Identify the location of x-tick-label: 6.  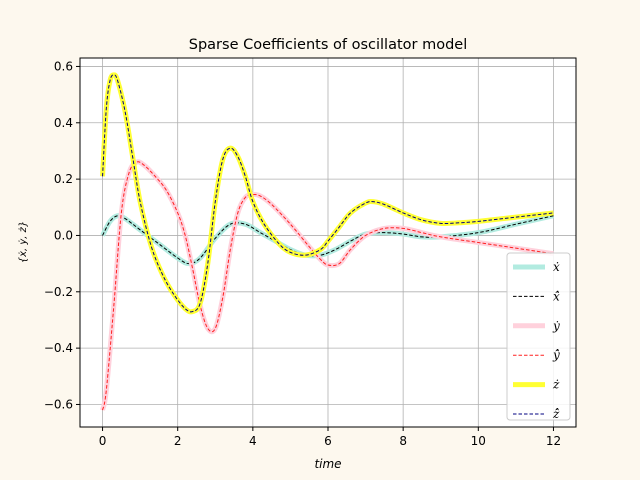
(328, 441).